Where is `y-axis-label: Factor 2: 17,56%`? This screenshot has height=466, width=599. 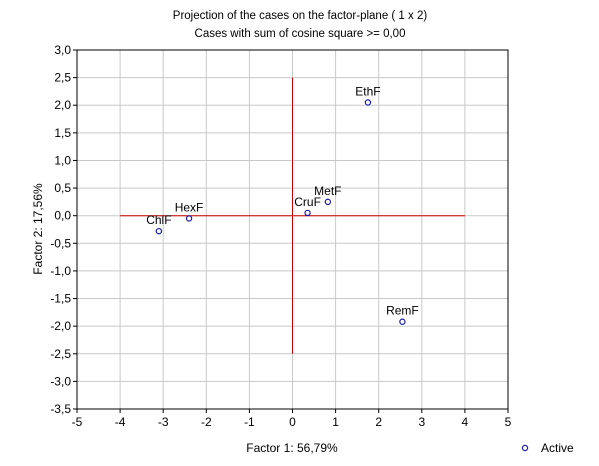 y-axis-label: Factor 2: 17,56% is located at coordinates (38, 229).